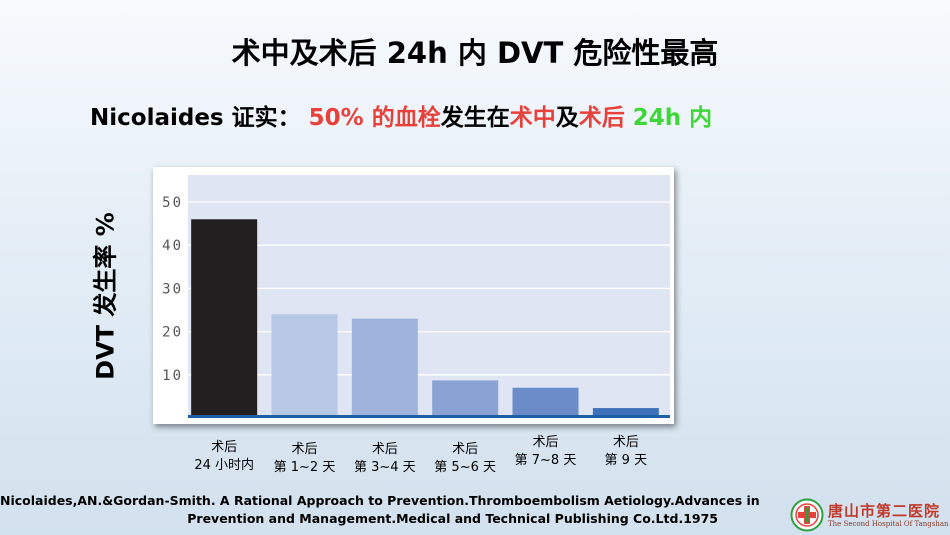  Describe the element at coordinates (305, 459) in the screenshot. I see `x-tick-label-1: 术后第 1~2 天` at that location.